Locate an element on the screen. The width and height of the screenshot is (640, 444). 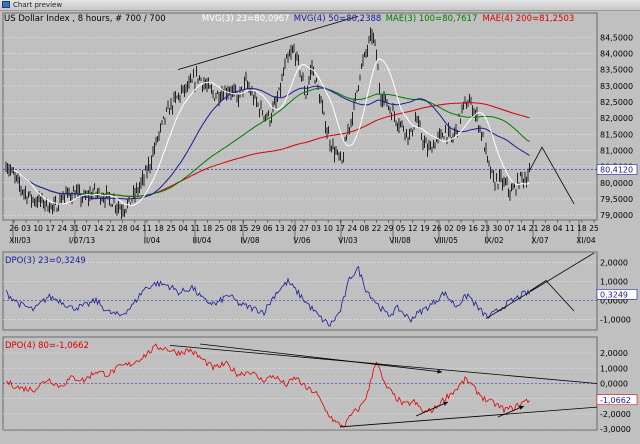
price-y-tick-label: 83,0000 is located at coordinates (616, 86).